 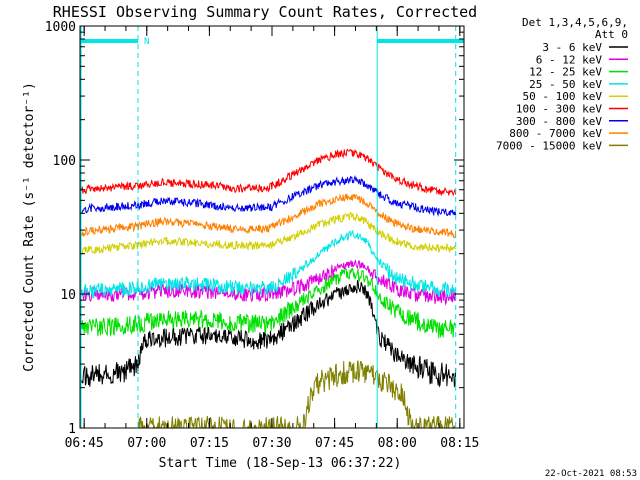 I want to click on y-tick-label: 1000, so click(x=60, y=27).